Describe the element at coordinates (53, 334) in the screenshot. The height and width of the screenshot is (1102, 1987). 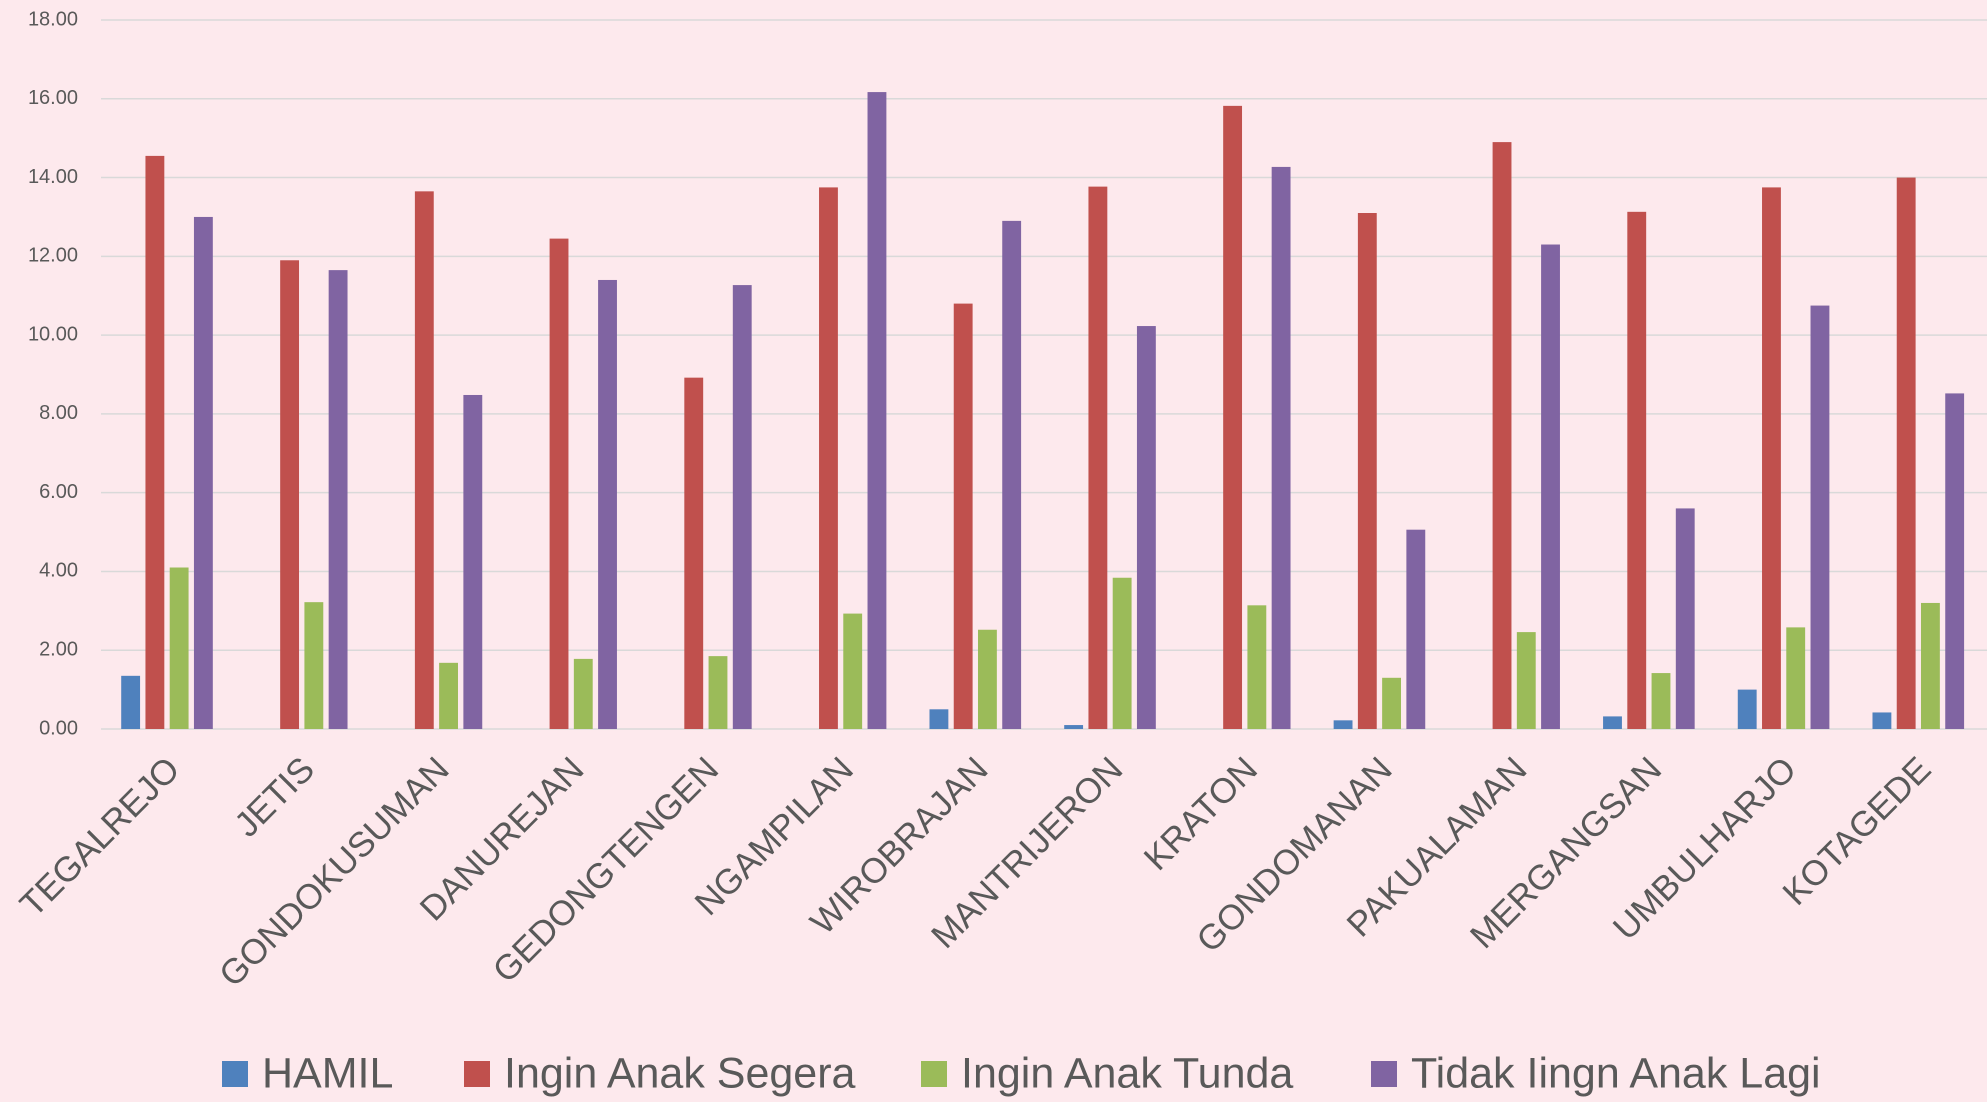
I see `y-tick-label: 10.00` at that location.